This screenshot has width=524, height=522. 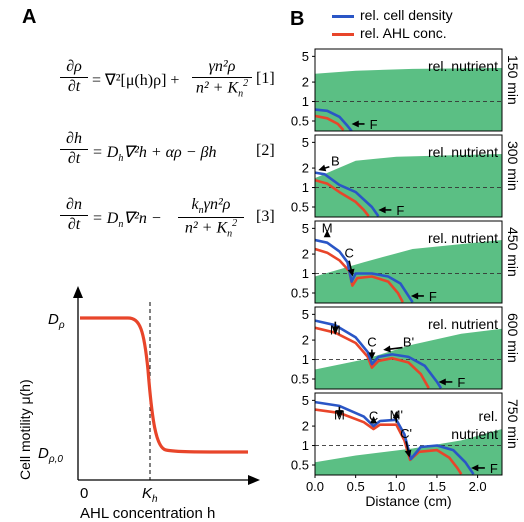 I want to click on eq3-lhs-denominator: ∂t, so click(x=74, y=224).